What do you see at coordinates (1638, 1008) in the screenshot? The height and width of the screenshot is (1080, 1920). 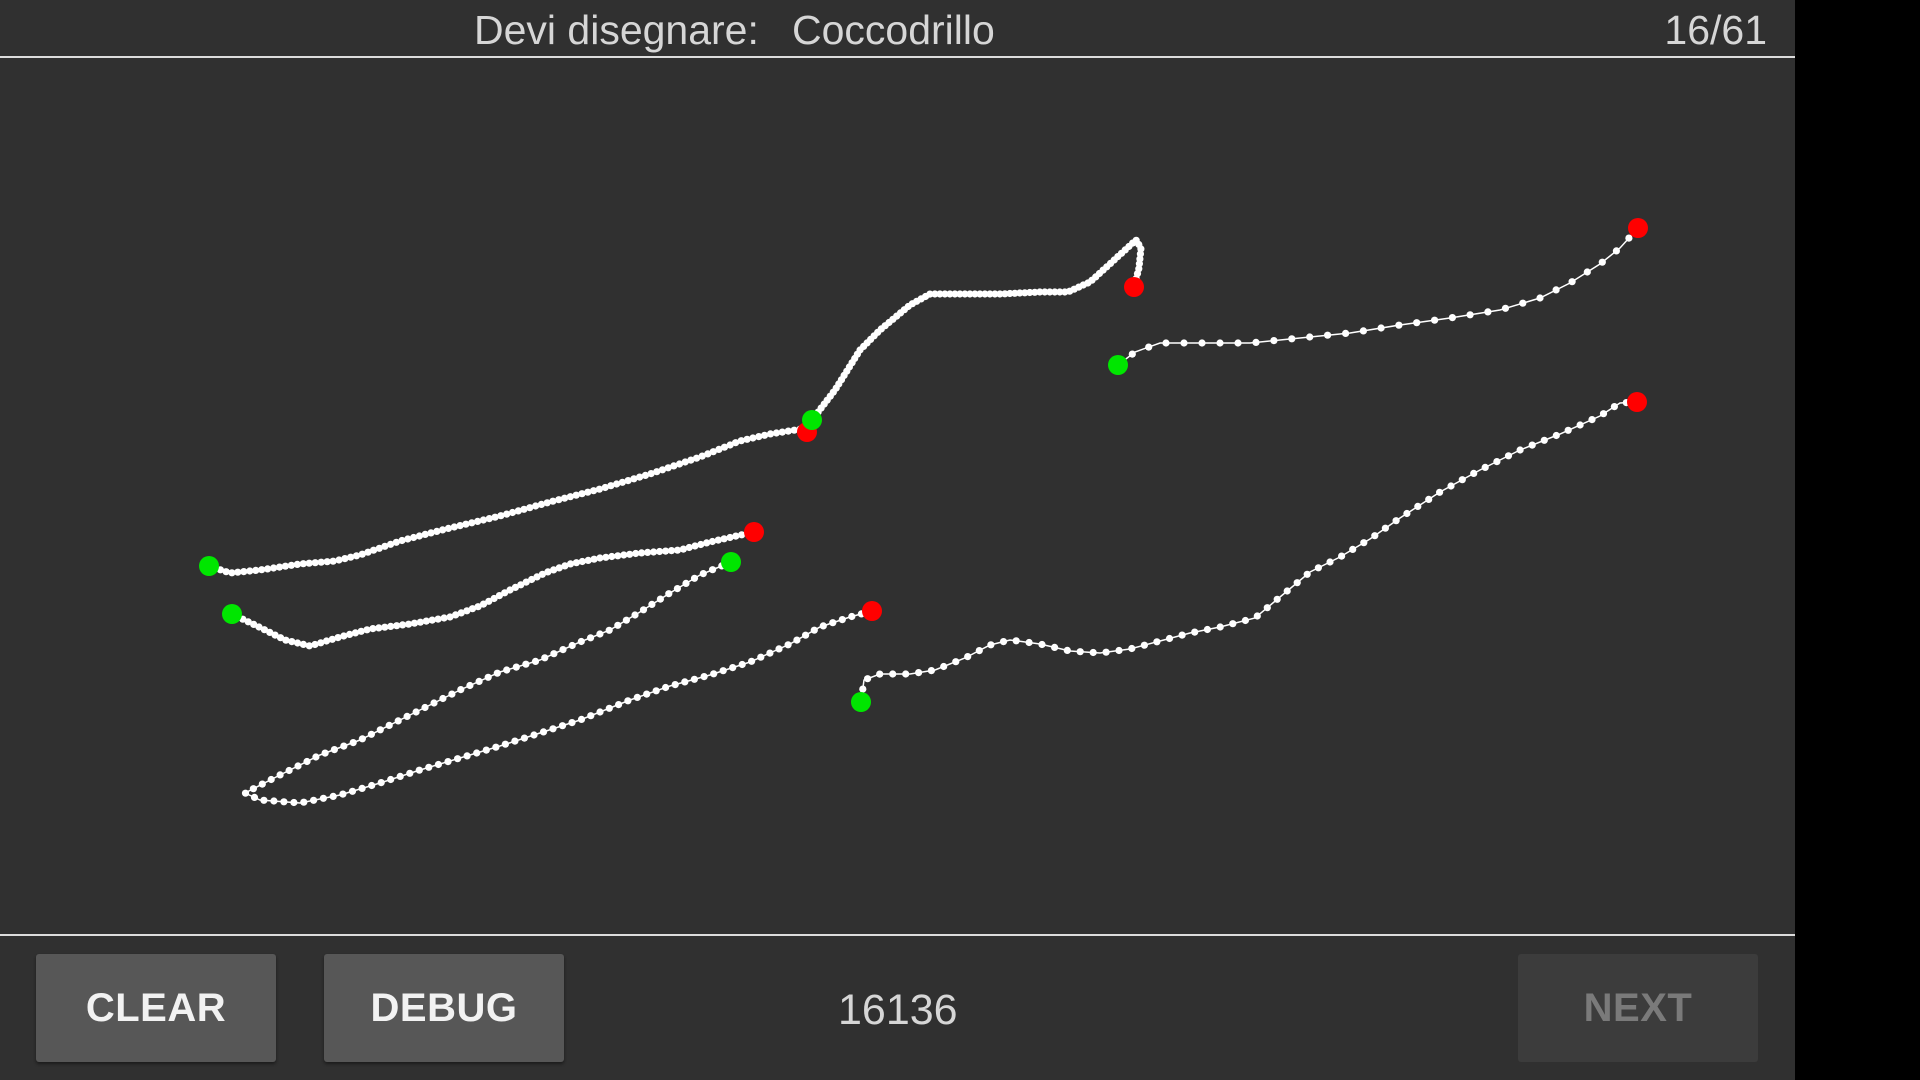 I see `next-button: NEXT` at bounding box center [1638, 1008].